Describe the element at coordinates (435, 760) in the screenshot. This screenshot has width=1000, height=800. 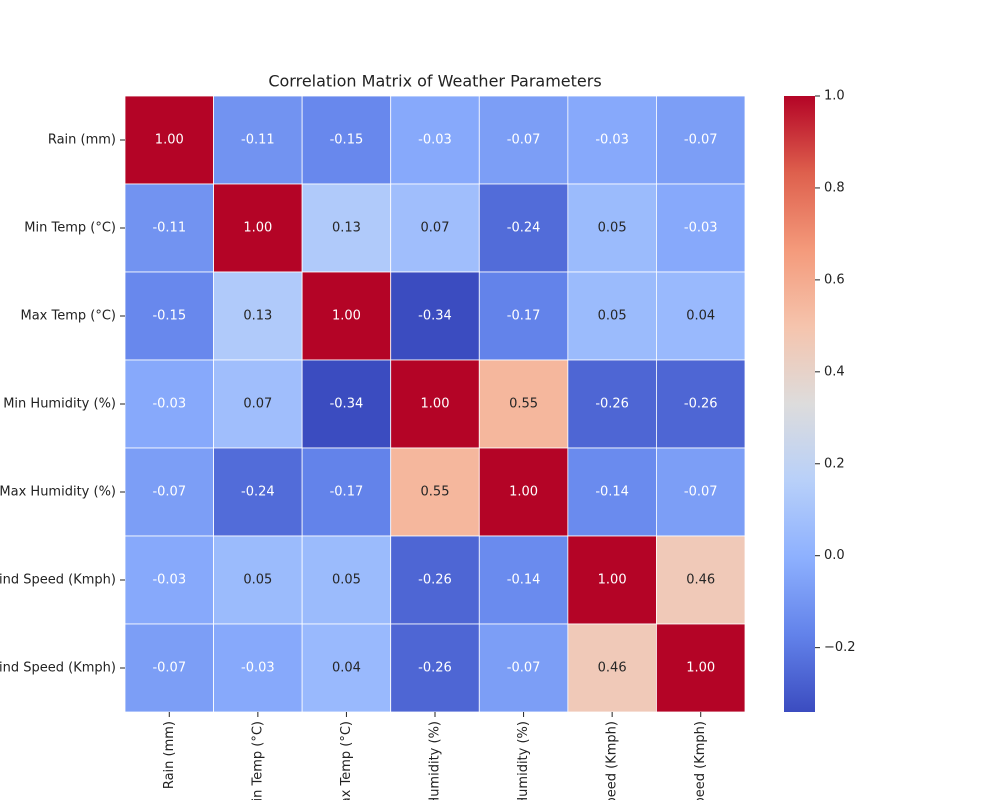
I see `x-tick-label: Min Humidity (%)` at that location.